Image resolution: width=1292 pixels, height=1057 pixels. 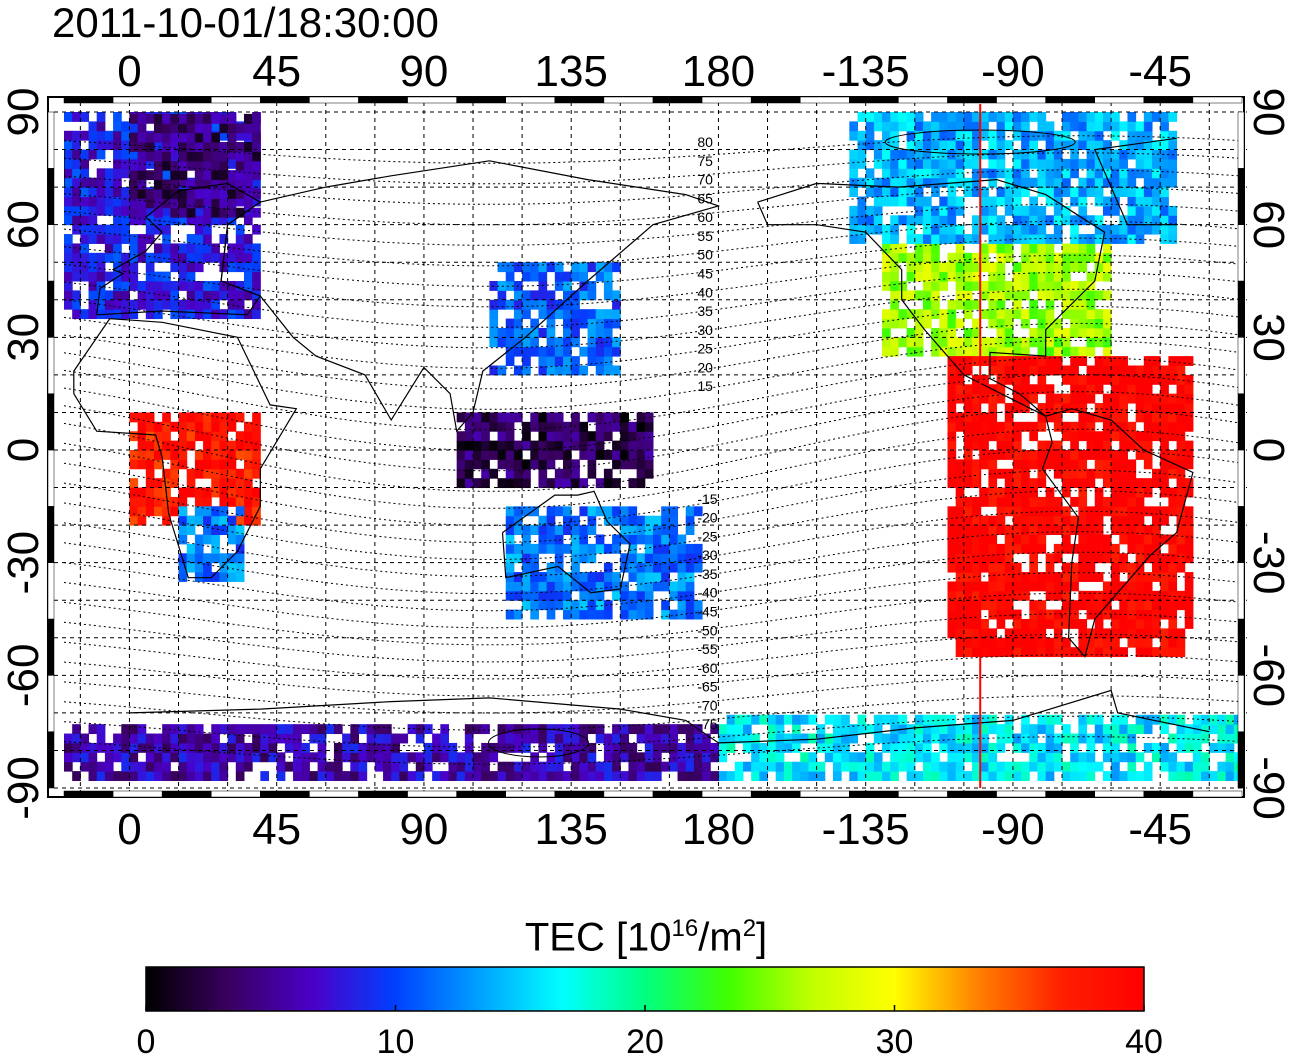 What do you see at coordinates (129, 71) in the screenshot?
I see `x-tick-top: 0` at bounding box center [129, 71].